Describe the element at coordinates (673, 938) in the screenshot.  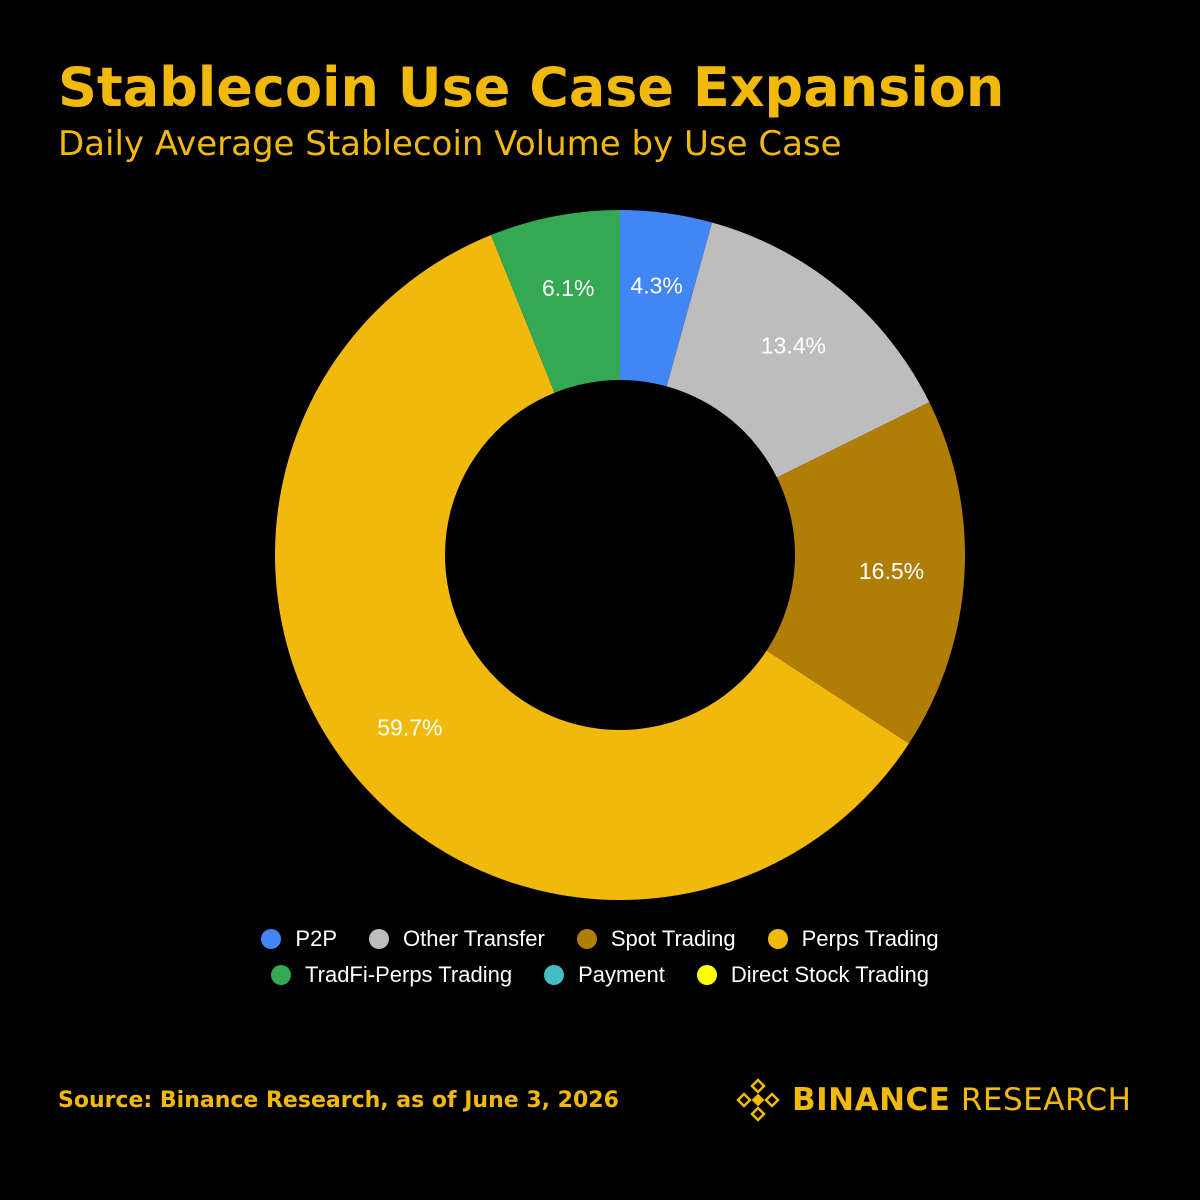
I see `legend-label: Spot Trading` at that location.